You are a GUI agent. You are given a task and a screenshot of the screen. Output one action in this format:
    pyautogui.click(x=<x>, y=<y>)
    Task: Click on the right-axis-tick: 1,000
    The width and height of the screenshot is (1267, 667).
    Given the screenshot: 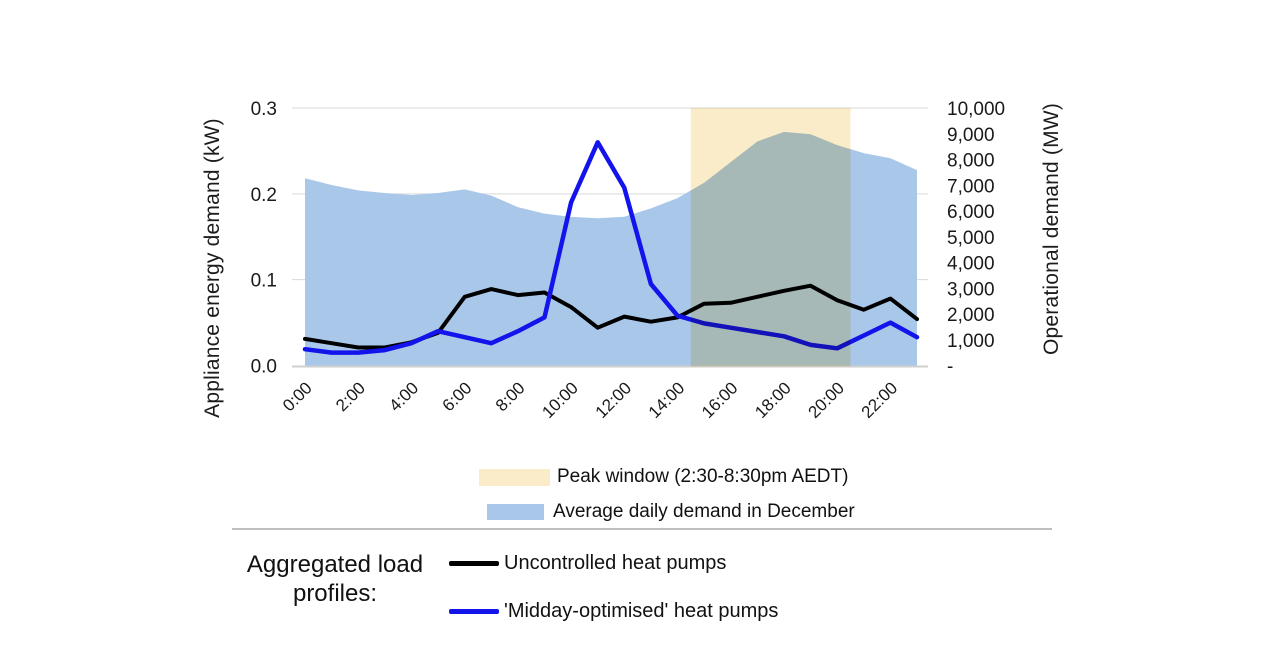 What is the action you would take?
    pyautogui.click(x=971, y=341)
    